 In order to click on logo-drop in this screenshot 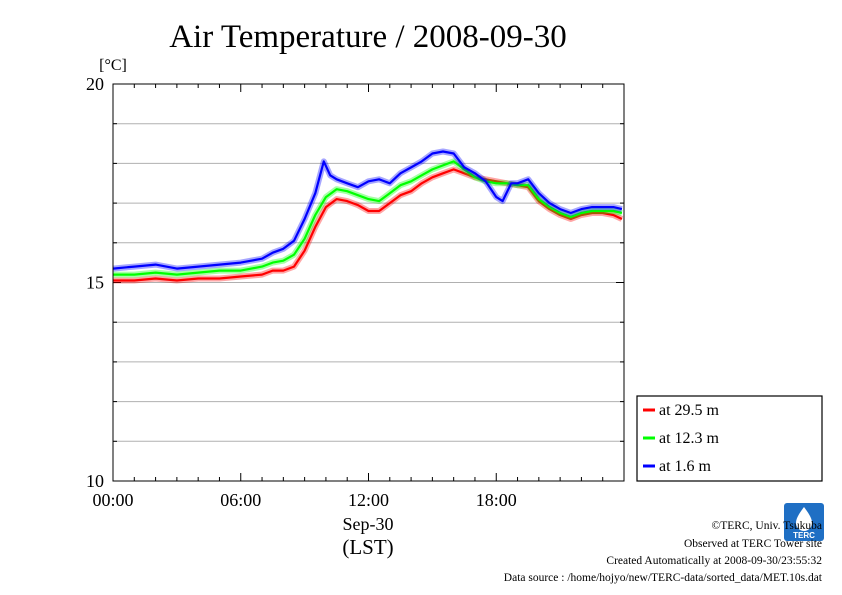, I will do `click(804, 519)`.